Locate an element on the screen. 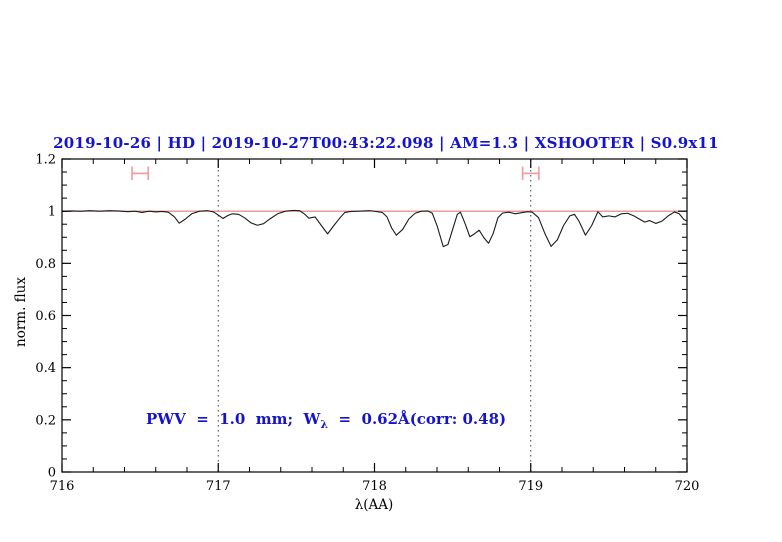 The image size is (782, 542). y-tick-label: 0.2 is located at coordinates (45, 420).